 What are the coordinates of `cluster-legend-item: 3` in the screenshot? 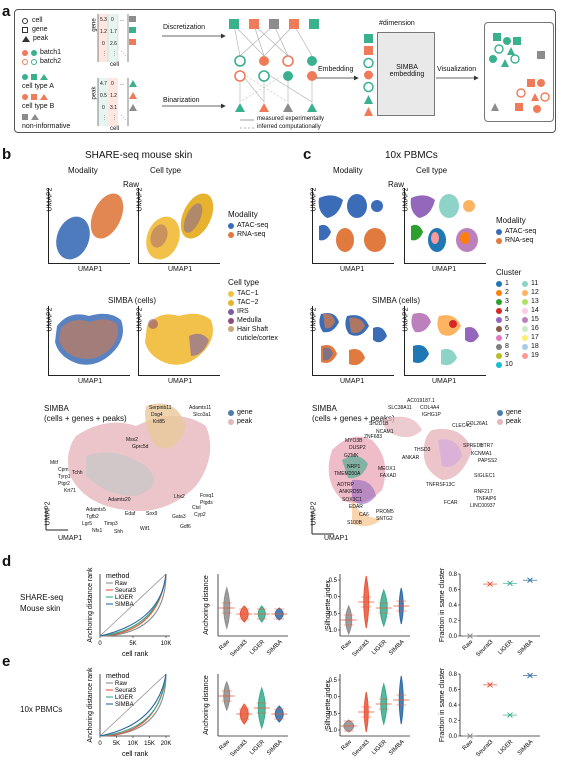 It's located at (509, 301).